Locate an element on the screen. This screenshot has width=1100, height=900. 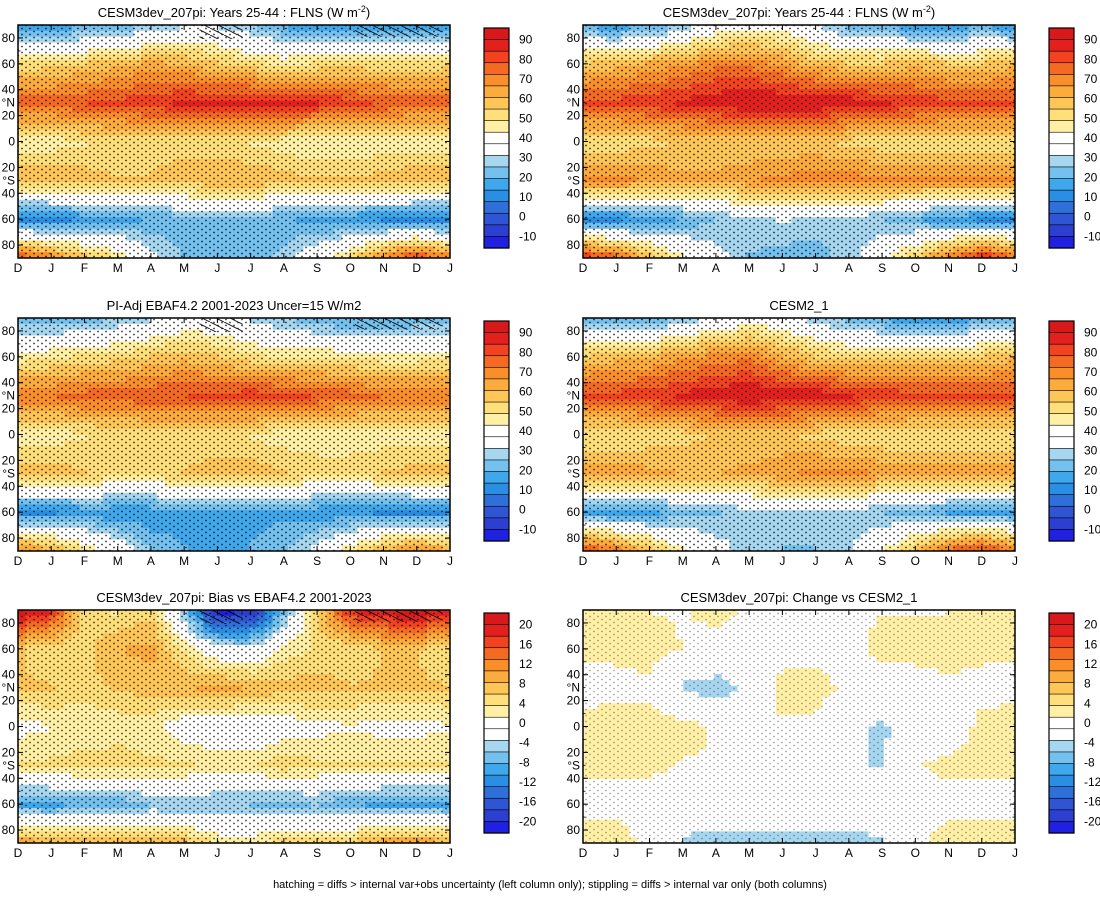
colorbar-label: 70 is located at coordinates (1091, 79).